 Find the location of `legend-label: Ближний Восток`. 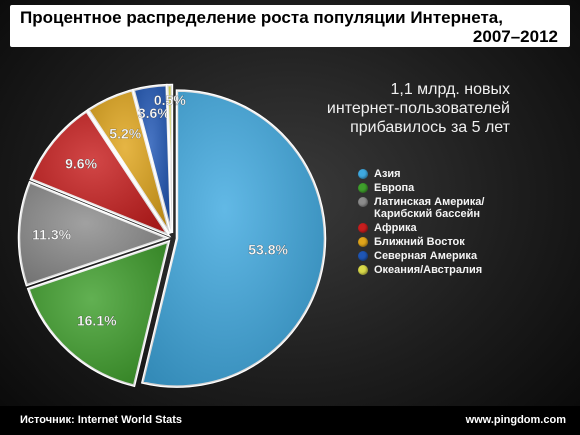

legend-label: Ближний Восток is located at coordinates (419, 242).